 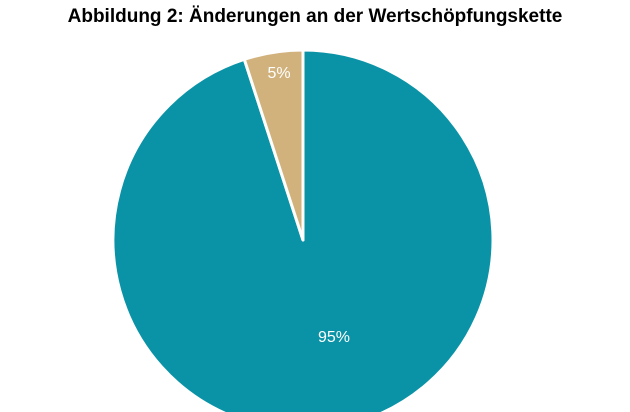 What do you see at coordinates (278, 73) in the screenshot?
I see `pie-label-5: 5%` at bounding box center [278, 73].